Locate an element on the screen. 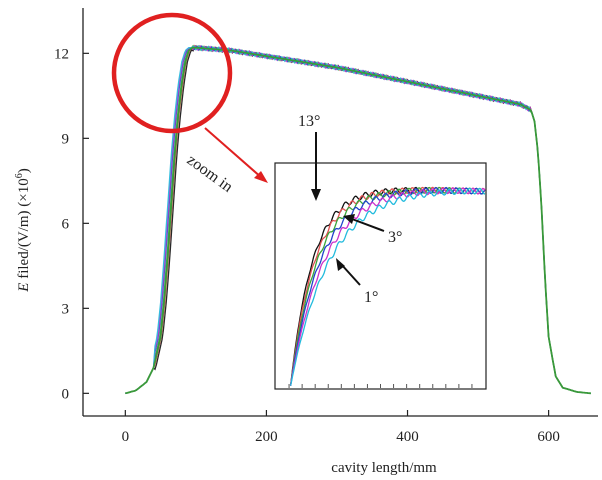 Image resolution: width=602 pixels, height=480 pixels. y-axis-label: E filed/(V/m) (×106) is located at coordinates (23, 230).